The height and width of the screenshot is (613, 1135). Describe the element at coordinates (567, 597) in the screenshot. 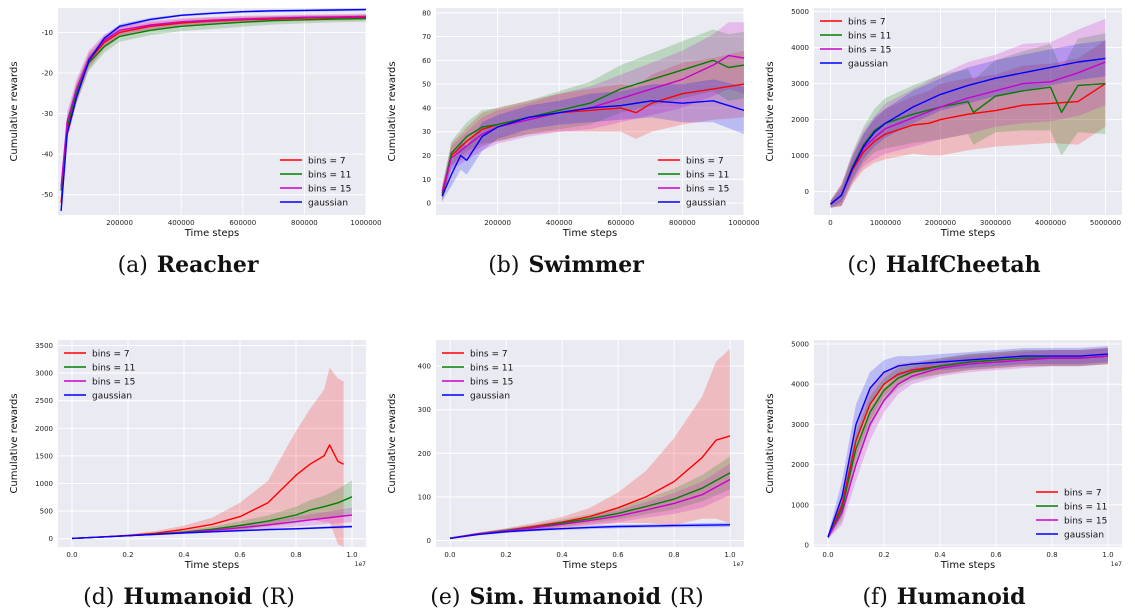

I see `caption-e: (e) Sim. Humanoid (R)` at that location.